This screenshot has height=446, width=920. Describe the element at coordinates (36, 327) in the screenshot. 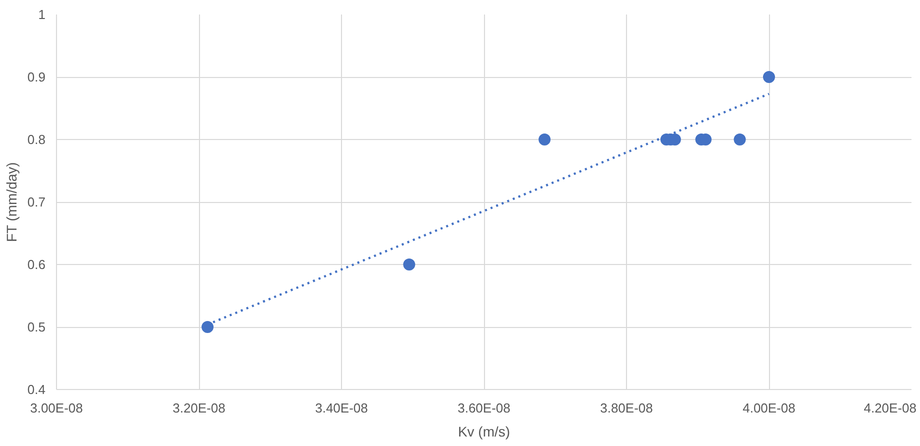

I see `y-tick-label: 0.5` at that location.